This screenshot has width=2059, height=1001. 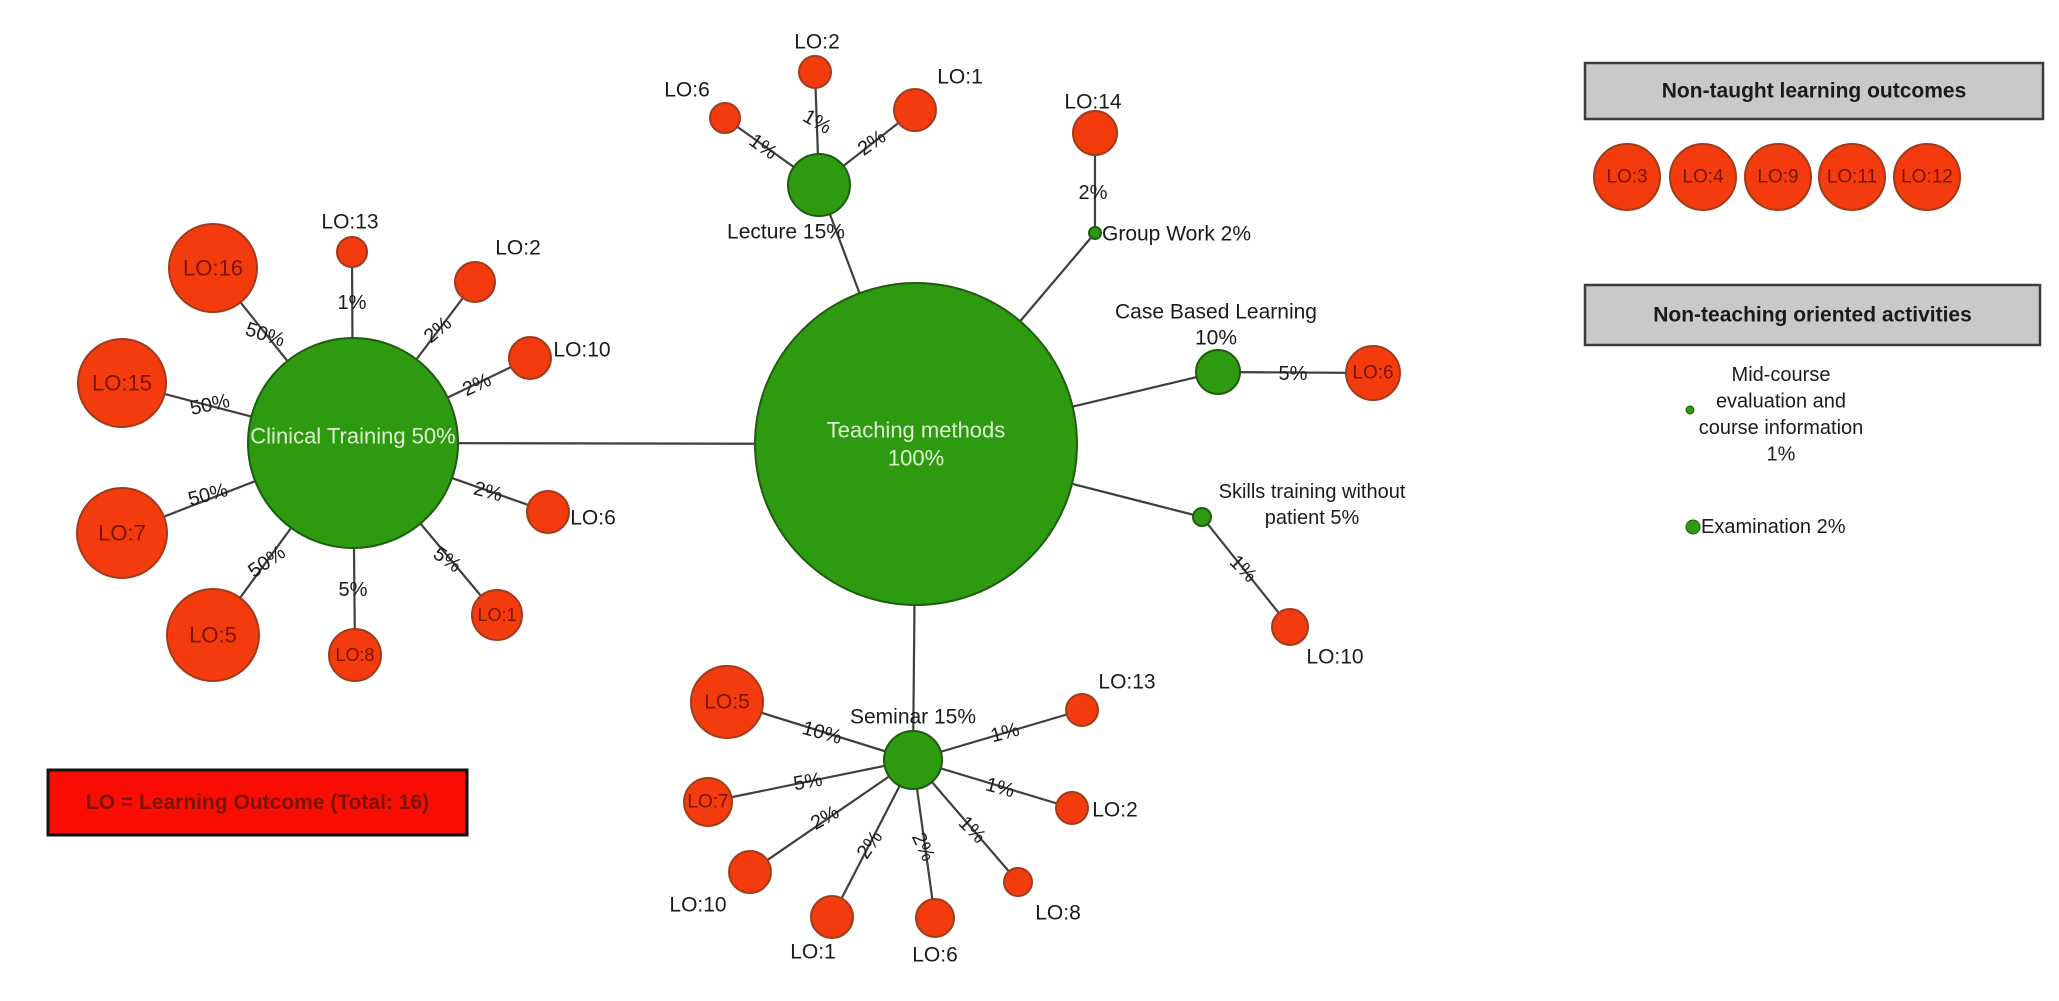 What do you see at coordinates (832, 917) in the screenshot?
I see `lo-circle-seminar-lo1` at bounding box center [832, 917].